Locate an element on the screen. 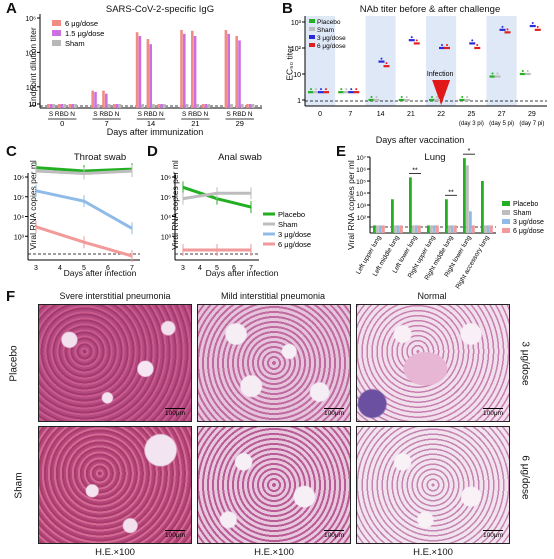 This screenshot has width=554, height=559. e-y-tick-label: 10⁵ is located at coordinates (361, 182).